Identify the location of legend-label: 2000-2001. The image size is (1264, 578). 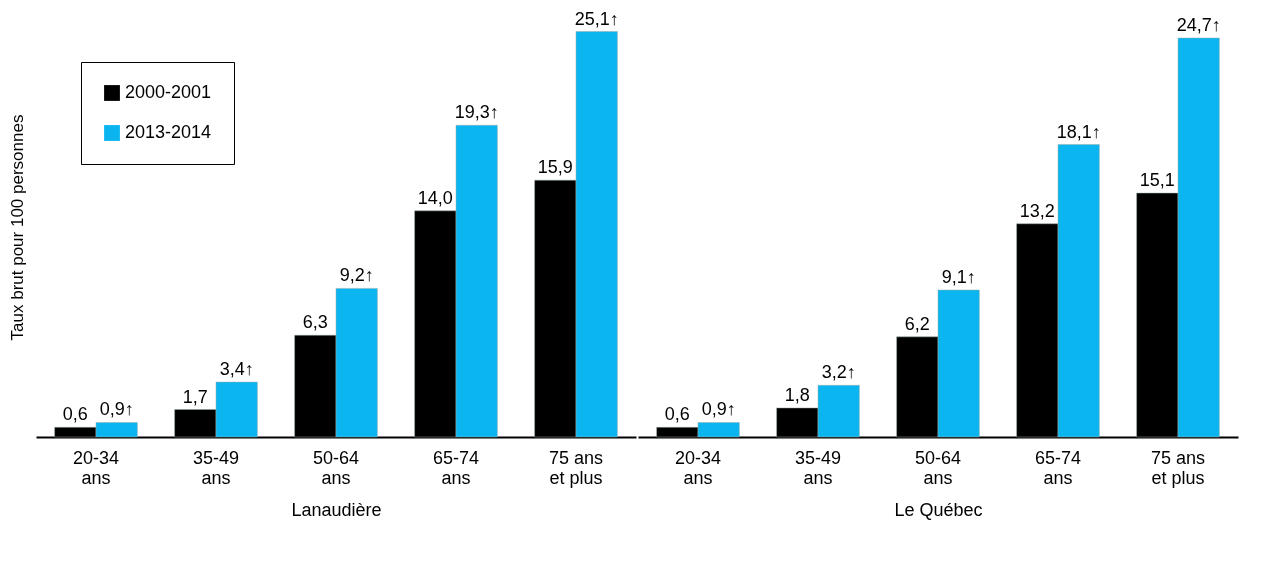
(168, 92).